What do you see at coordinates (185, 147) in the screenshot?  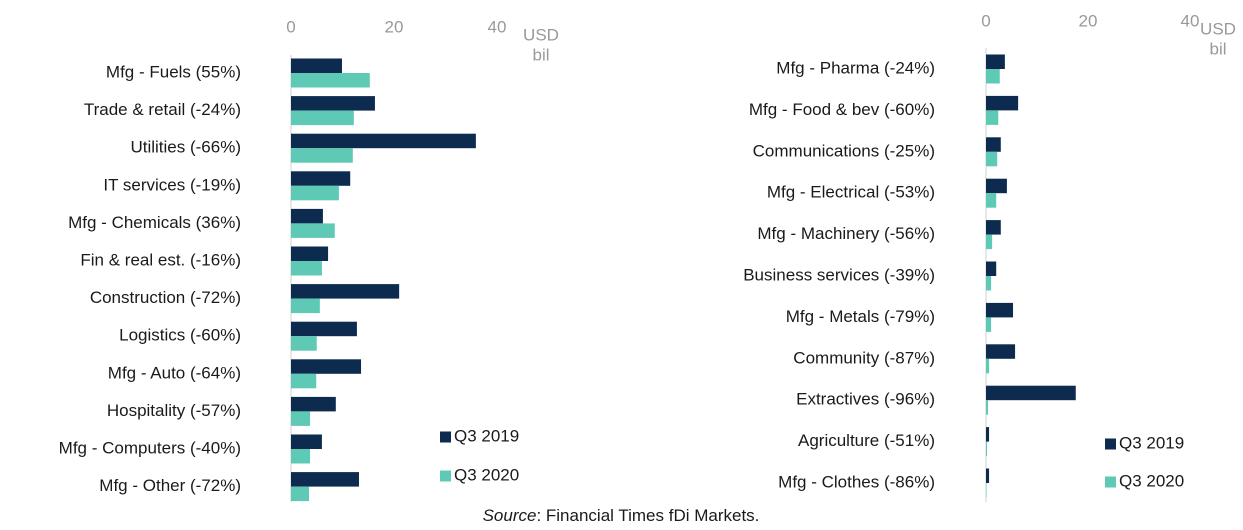 I see `category-label: Utilities (-66%)` at bounding box center [185, 147].